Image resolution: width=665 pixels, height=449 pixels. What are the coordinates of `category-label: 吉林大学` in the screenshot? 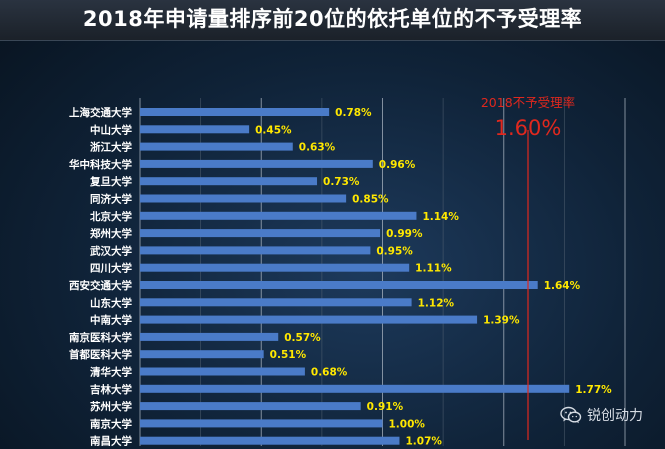 It's located at (111, 389).